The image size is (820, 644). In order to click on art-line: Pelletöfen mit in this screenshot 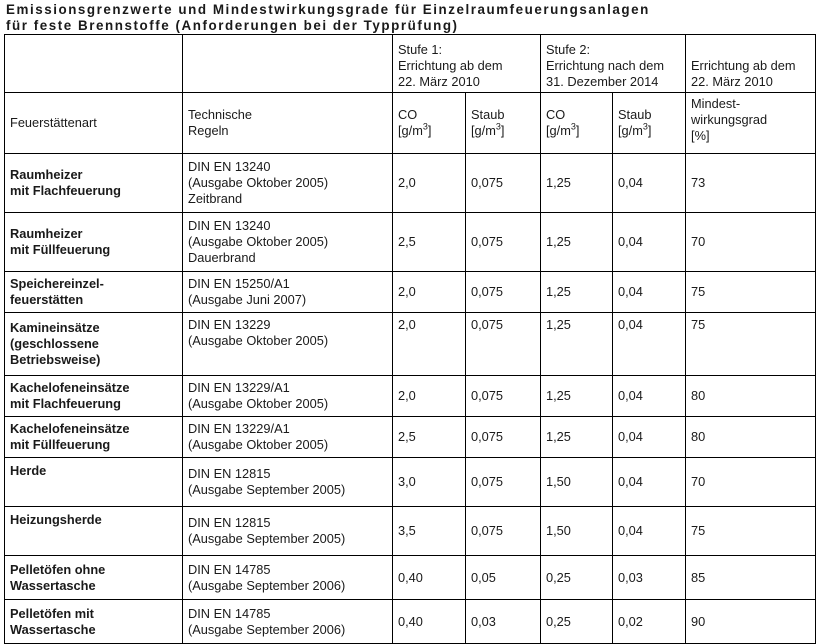, I will do `click(52, 613)`.